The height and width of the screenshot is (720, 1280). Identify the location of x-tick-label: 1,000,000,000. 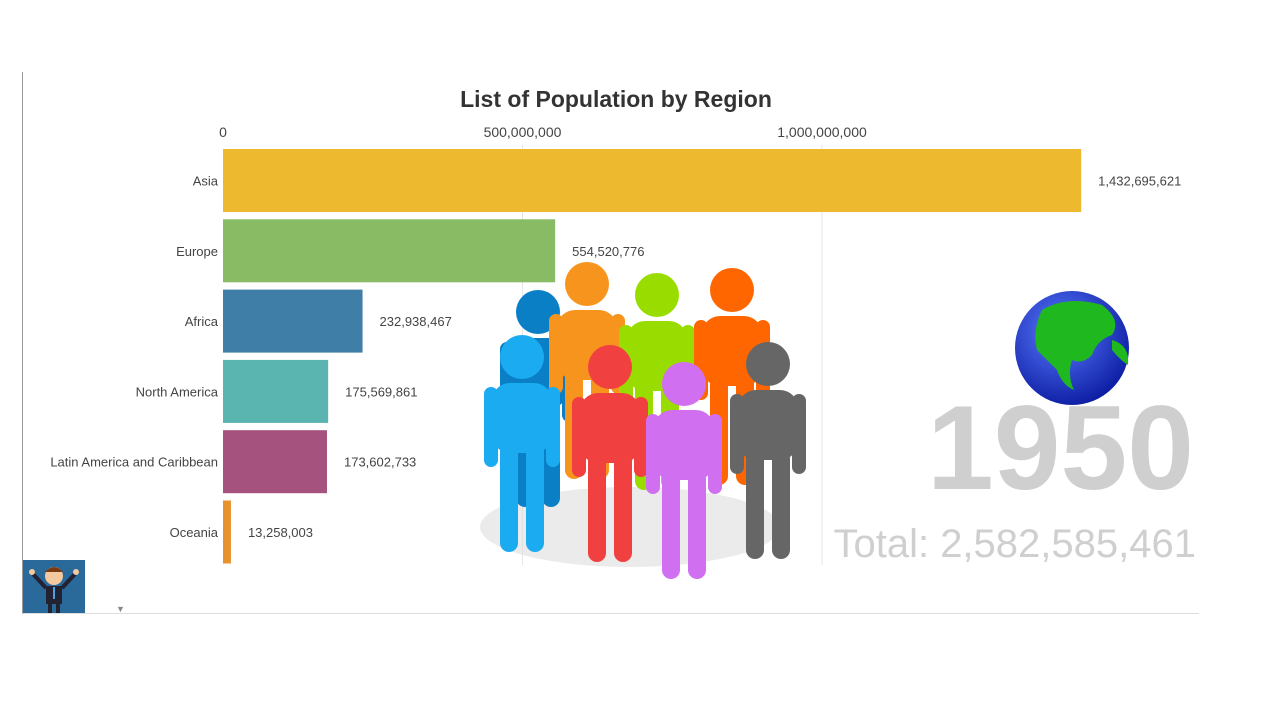
(822, 132).